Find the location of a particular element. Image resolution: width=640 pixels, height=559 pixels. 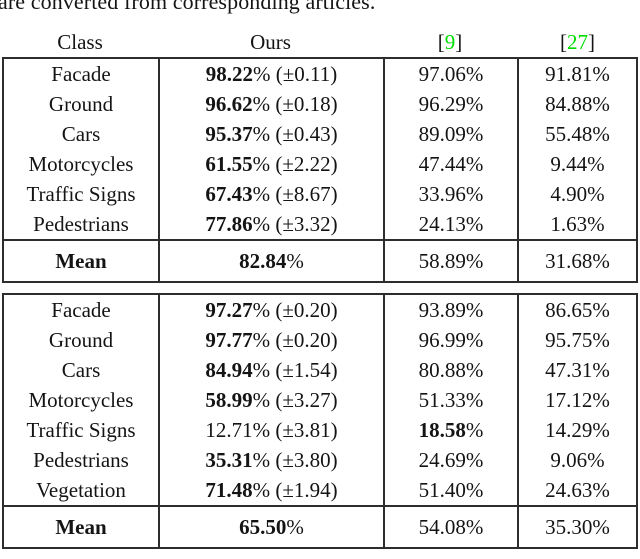

ours-value: 71.48 is located at coordinates (229, 489).